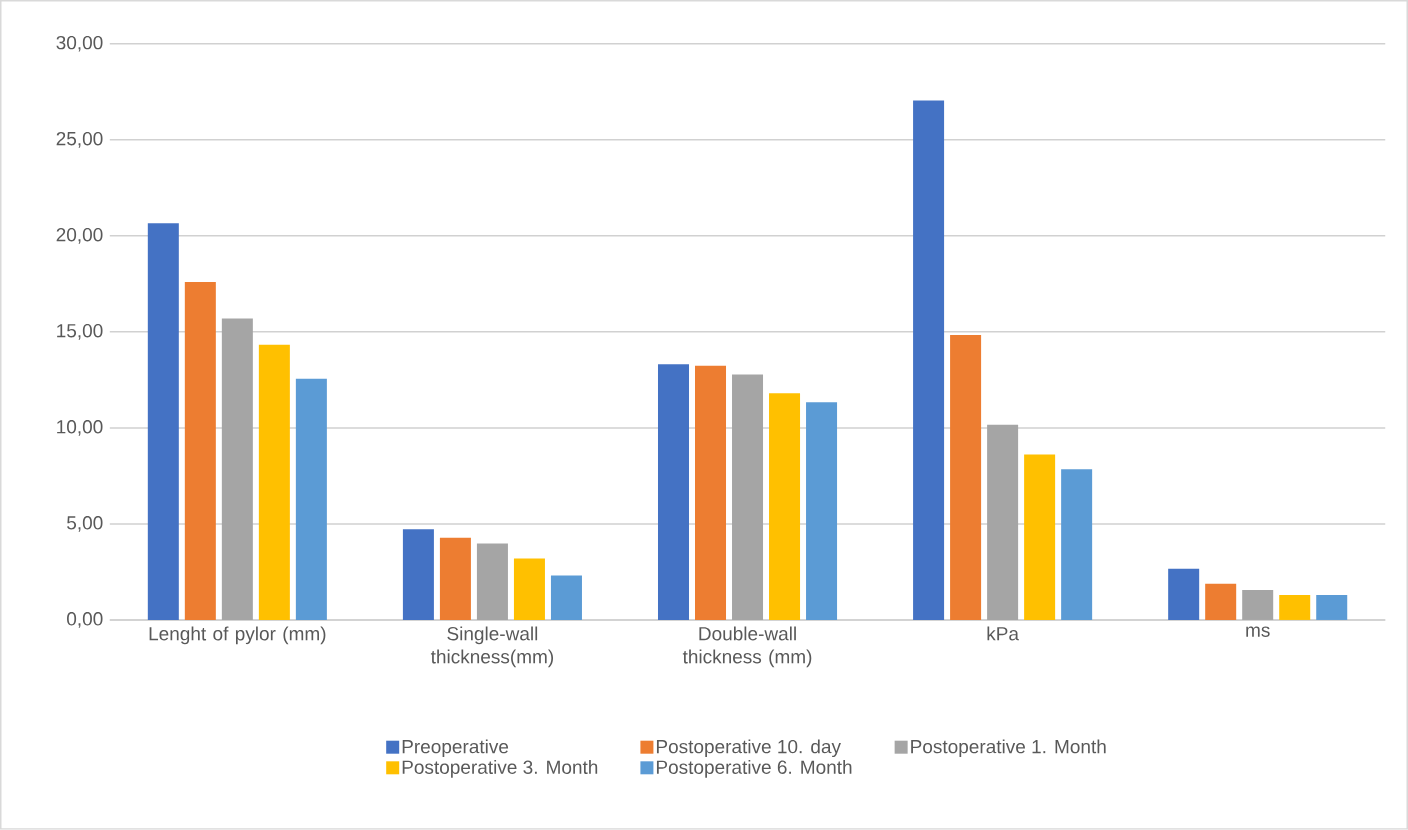 This screenshot has height=830, width=1408. I want to click on x-tick-label: ms, so click(1258, 632).